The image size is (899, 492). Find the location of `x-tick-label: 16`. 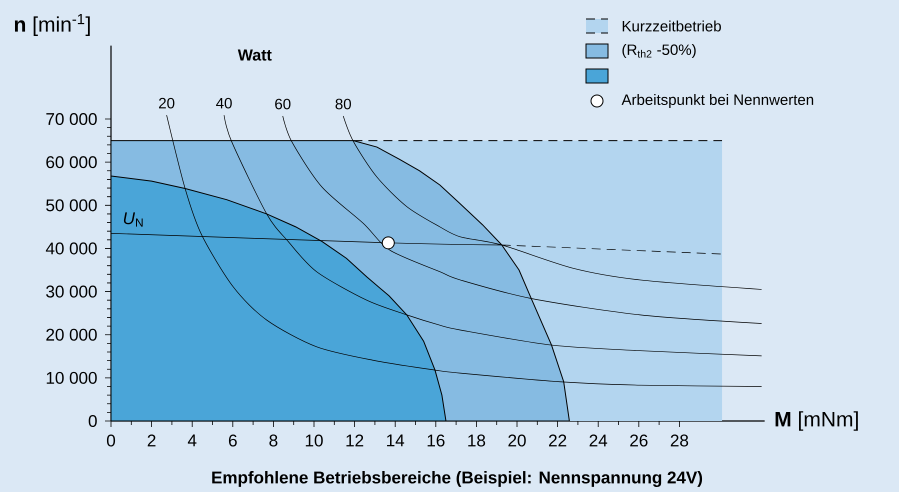

x-tick-label: 16 is located at coordinates (436, 440).